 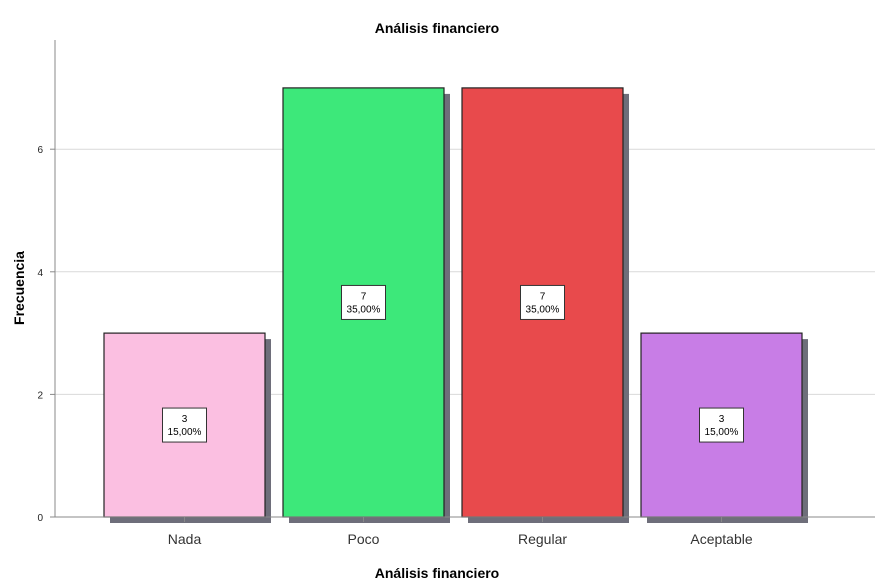 I want to click on x-category-label: Poco, so click(x=364, y=539).